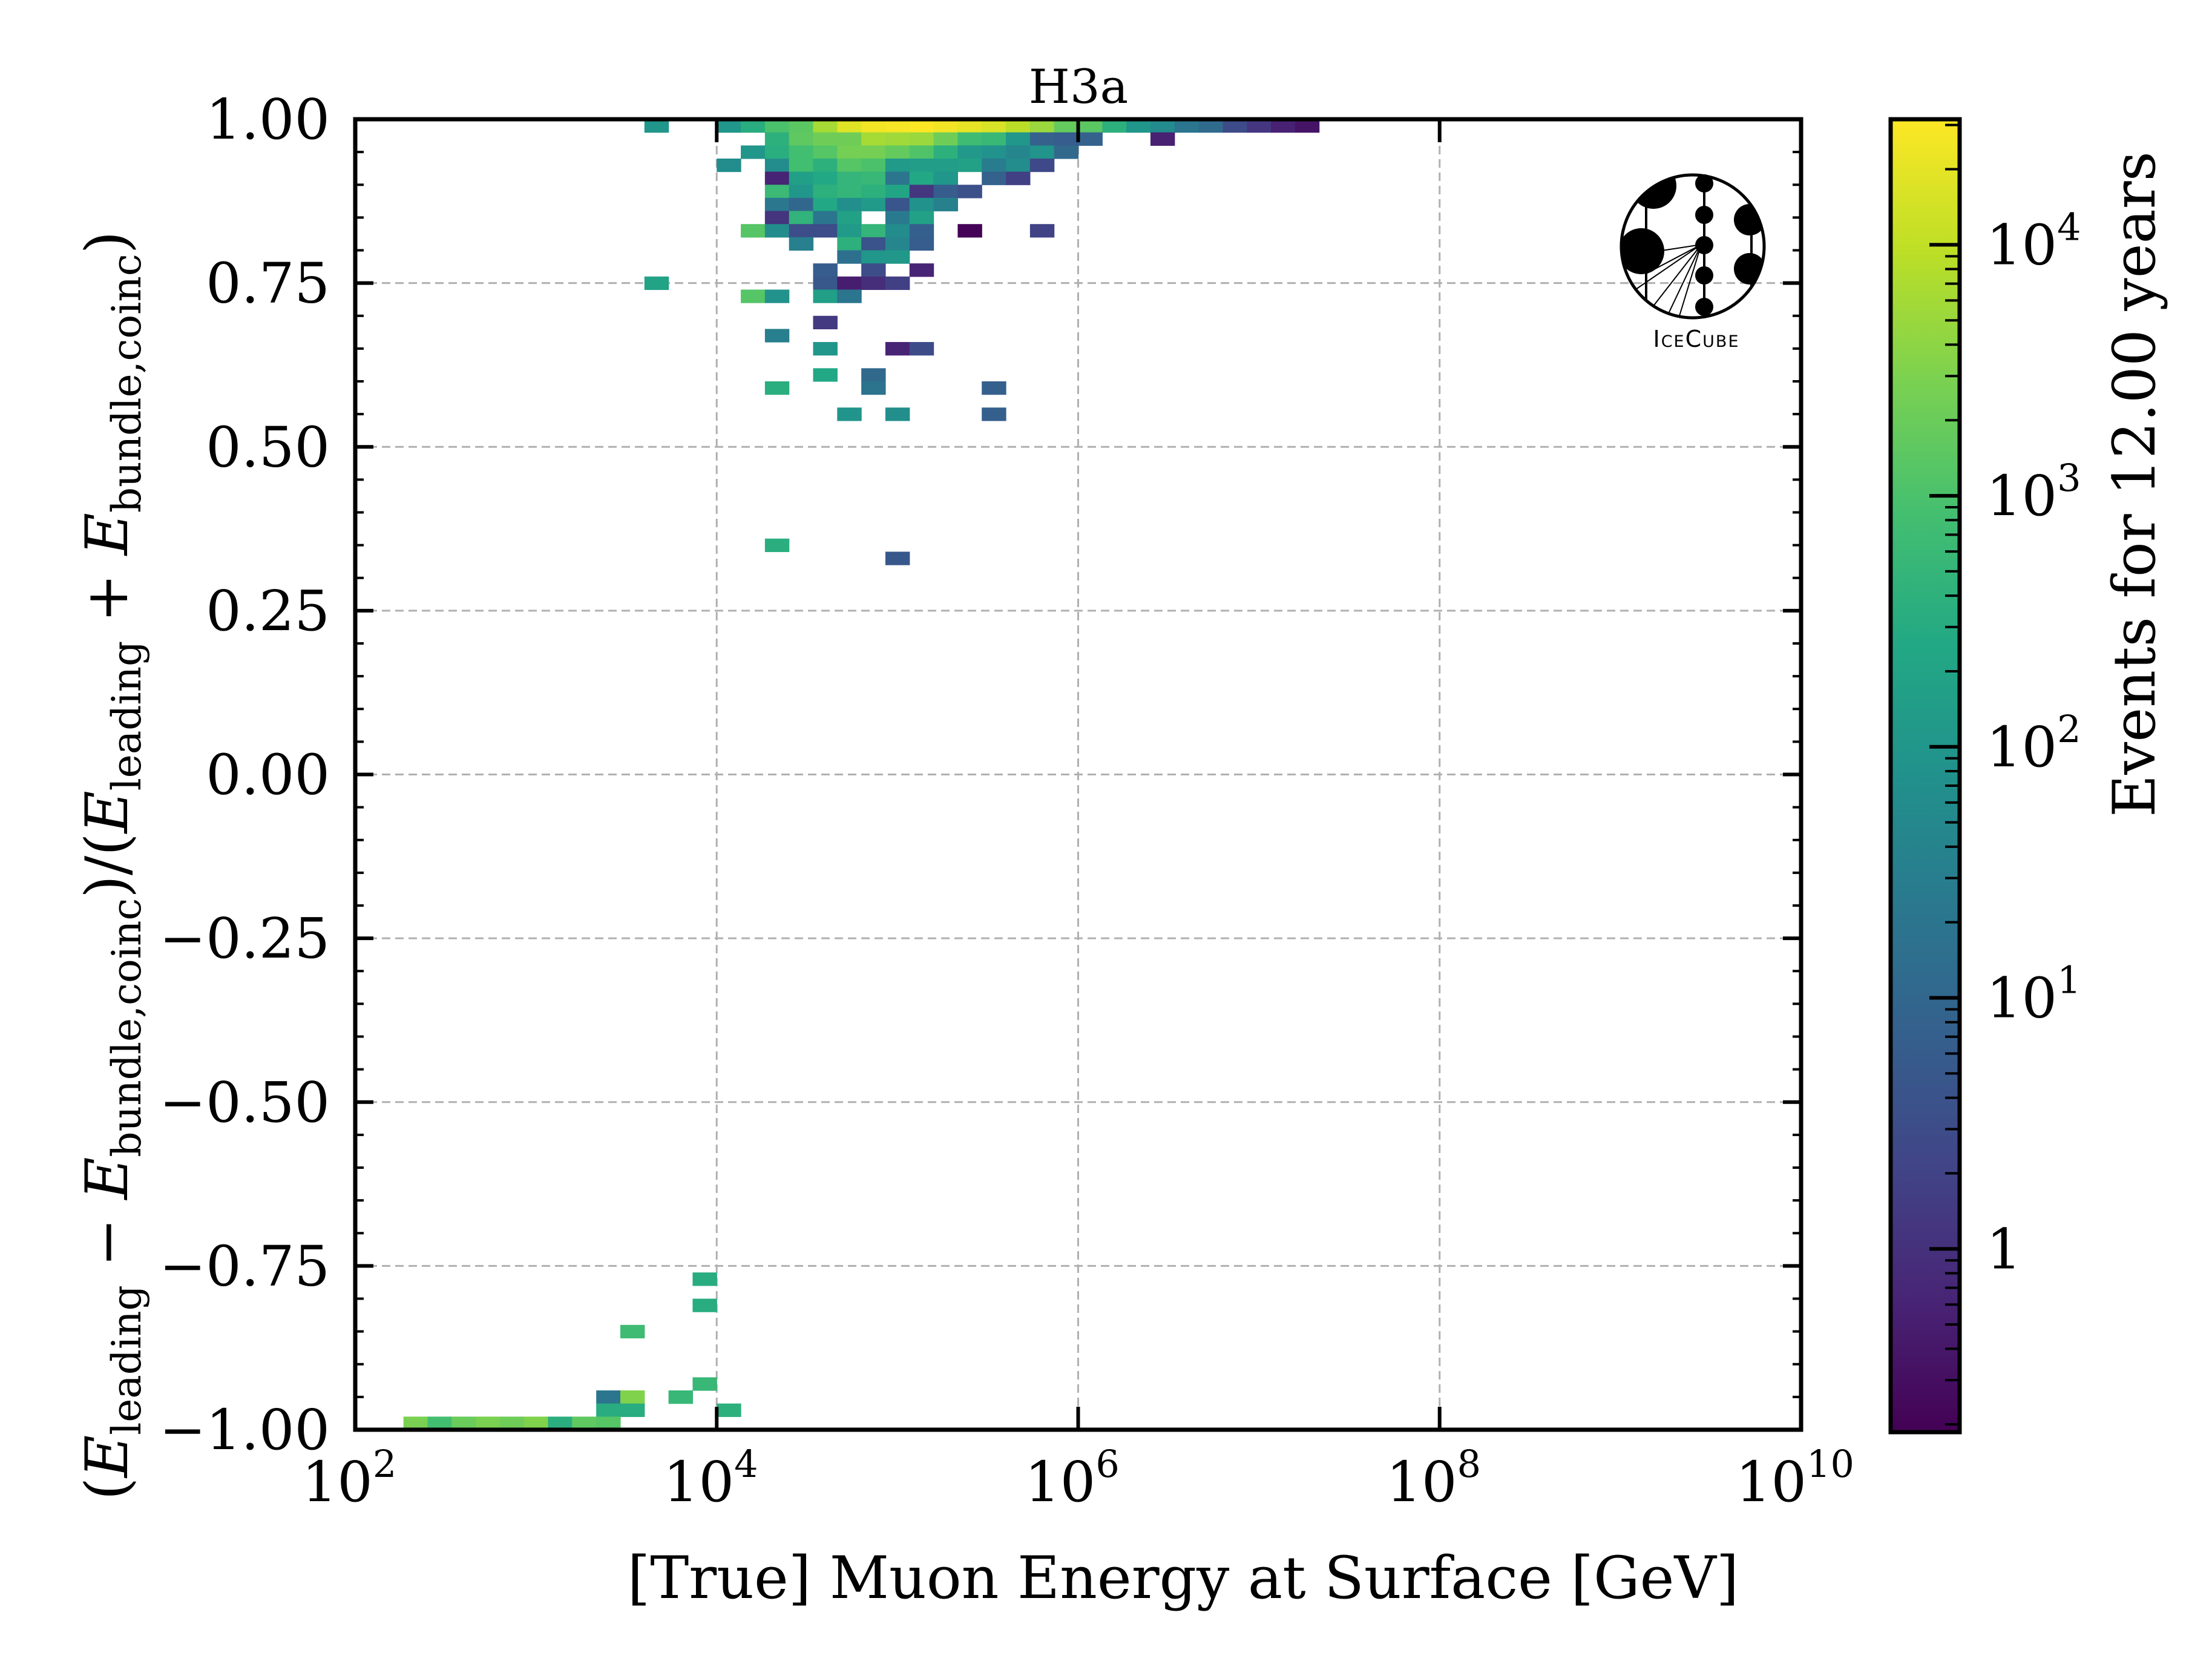  I want to click on y-tick-label: 0.00, so click(268, 775).